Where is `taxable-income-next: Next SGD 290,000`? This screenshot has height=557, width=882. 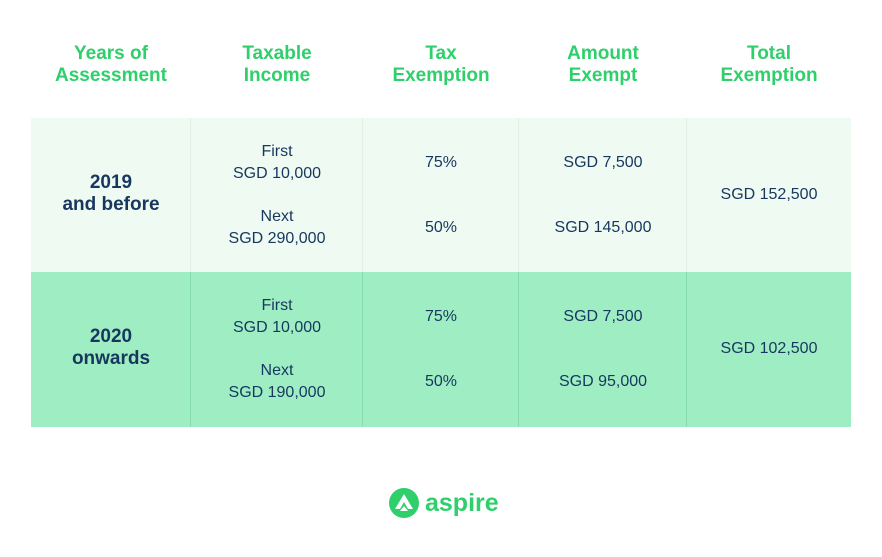 taxable-income-next: Next SGD 290,000 is located at coordinates (277, 227).